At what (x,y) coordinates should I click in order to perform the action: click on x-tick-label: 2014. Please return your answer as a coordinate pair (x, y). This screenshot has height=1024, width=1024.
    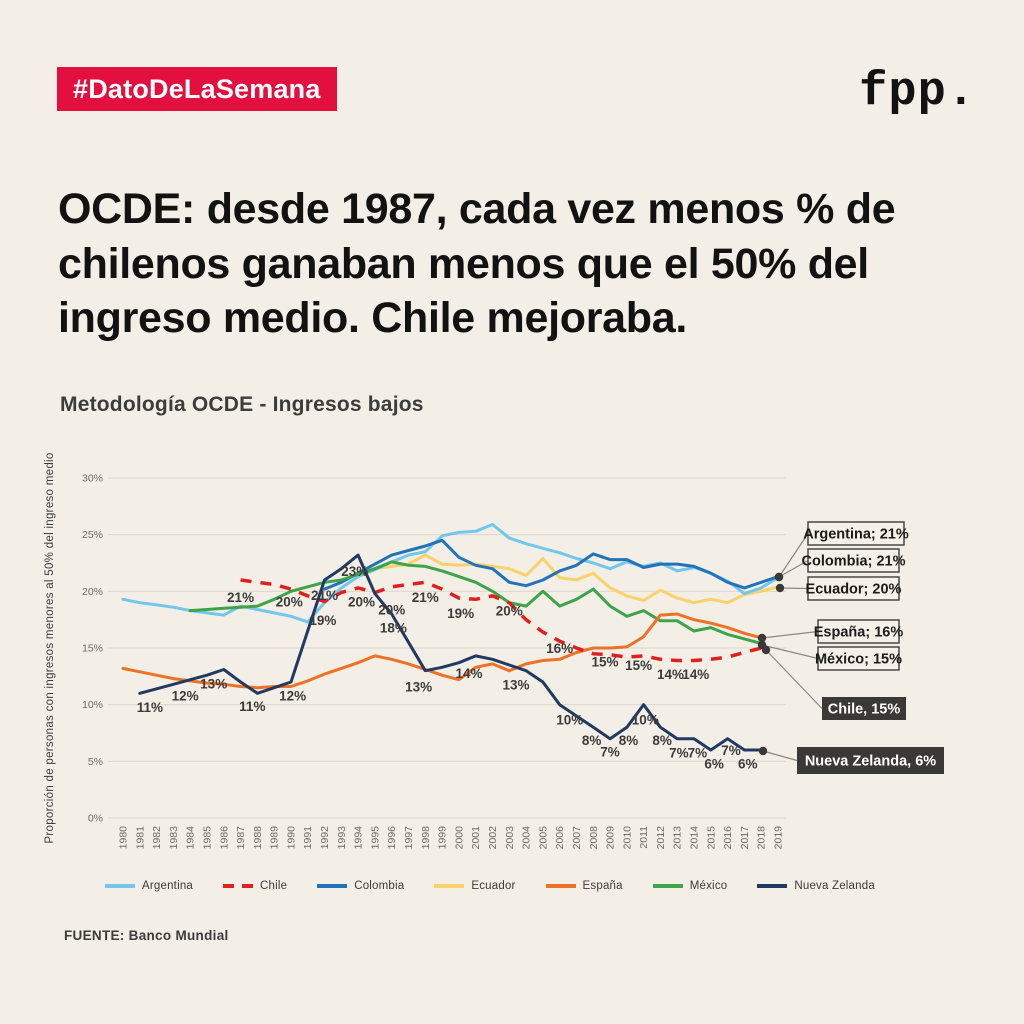
    Looking at the image, I should click on (695, 838).